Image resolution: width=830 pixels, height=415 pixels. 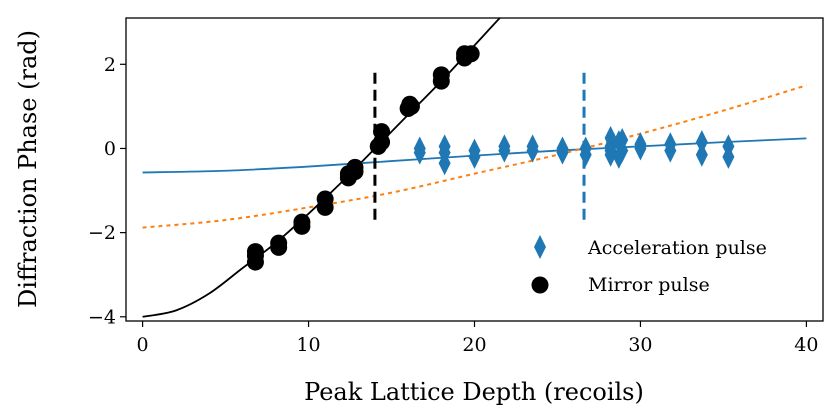 I want to click on x-tick-label: 10, so click(x=308, y=345).